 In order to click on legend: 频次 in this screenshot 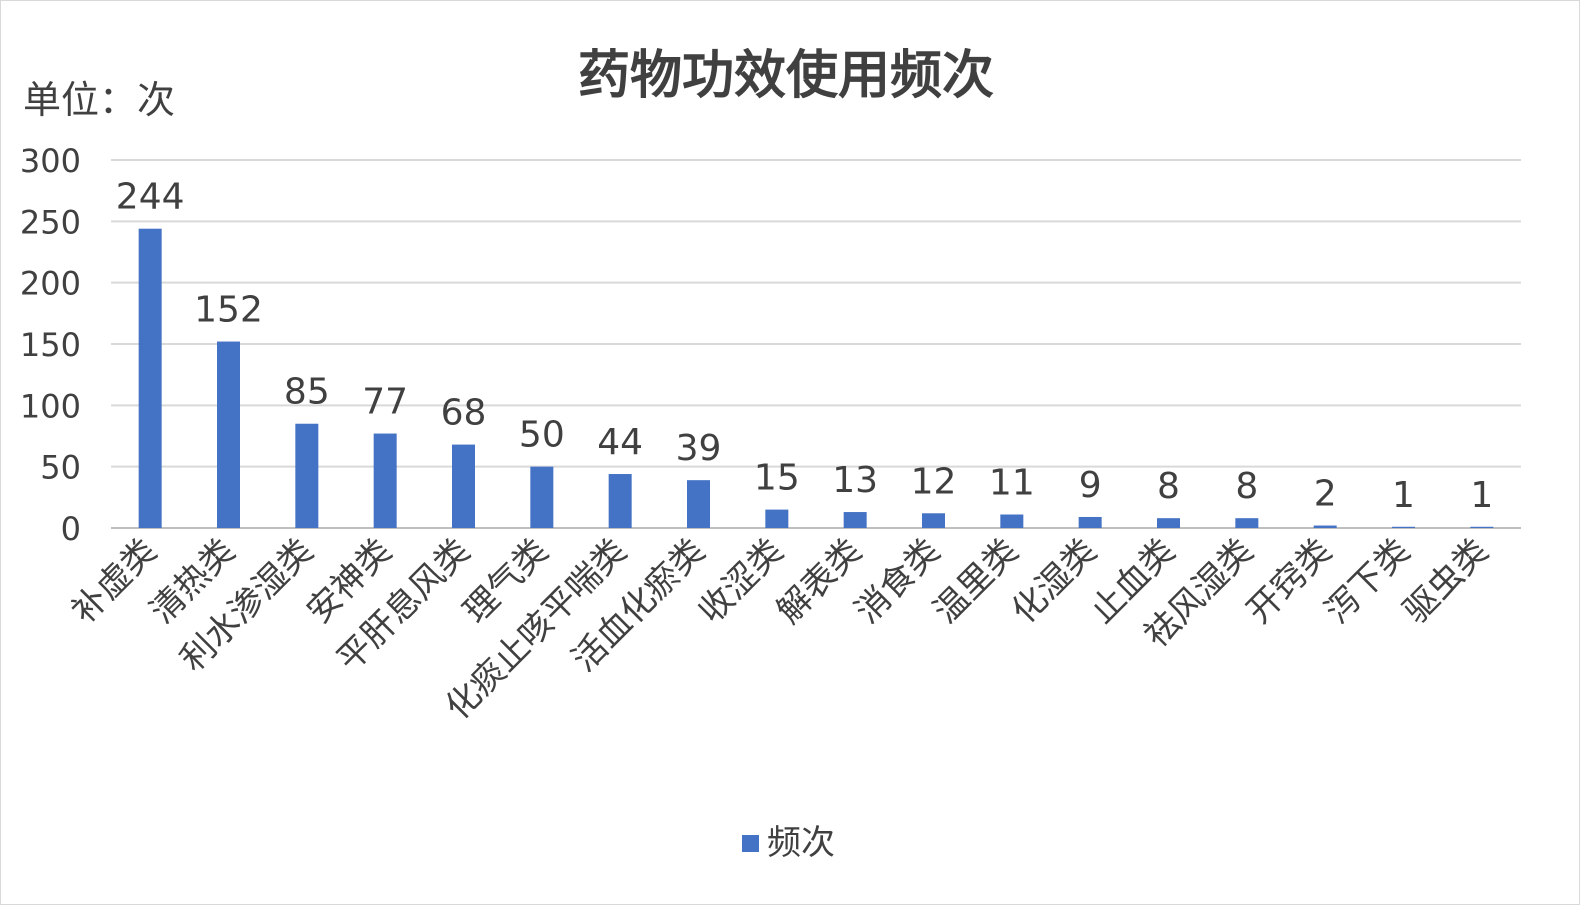, I will do `click(788, 843)`.